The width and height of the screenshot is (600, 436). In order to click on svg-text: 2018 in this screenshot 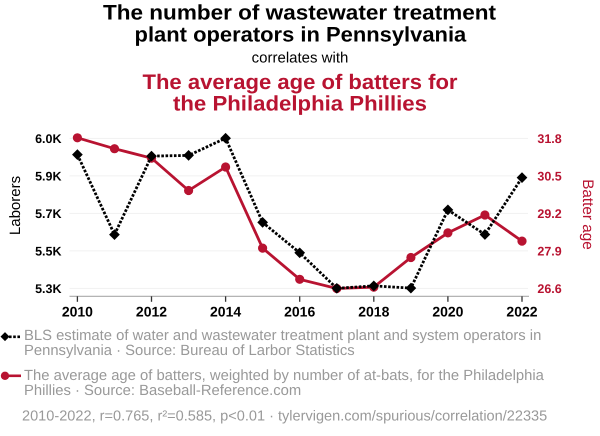, I will do `click(373, 312)`.